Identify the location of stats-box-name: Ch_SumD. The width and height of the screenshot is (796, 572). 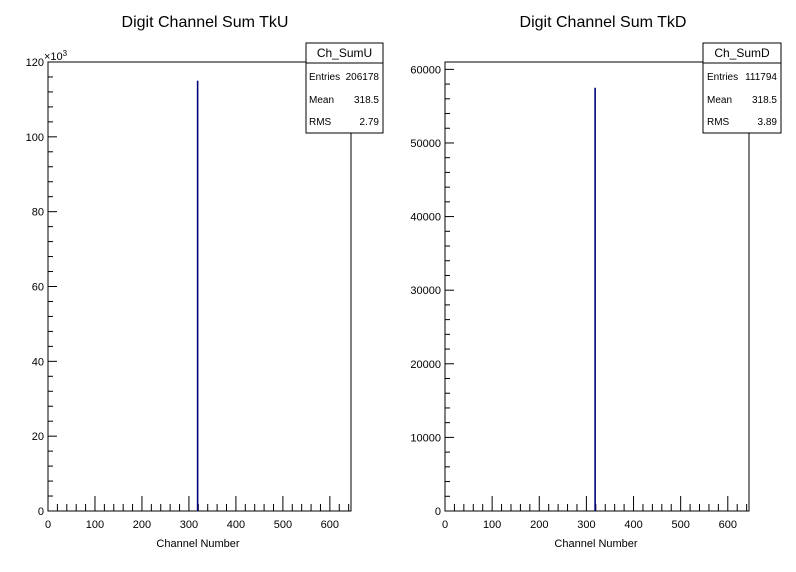
(742, 53).